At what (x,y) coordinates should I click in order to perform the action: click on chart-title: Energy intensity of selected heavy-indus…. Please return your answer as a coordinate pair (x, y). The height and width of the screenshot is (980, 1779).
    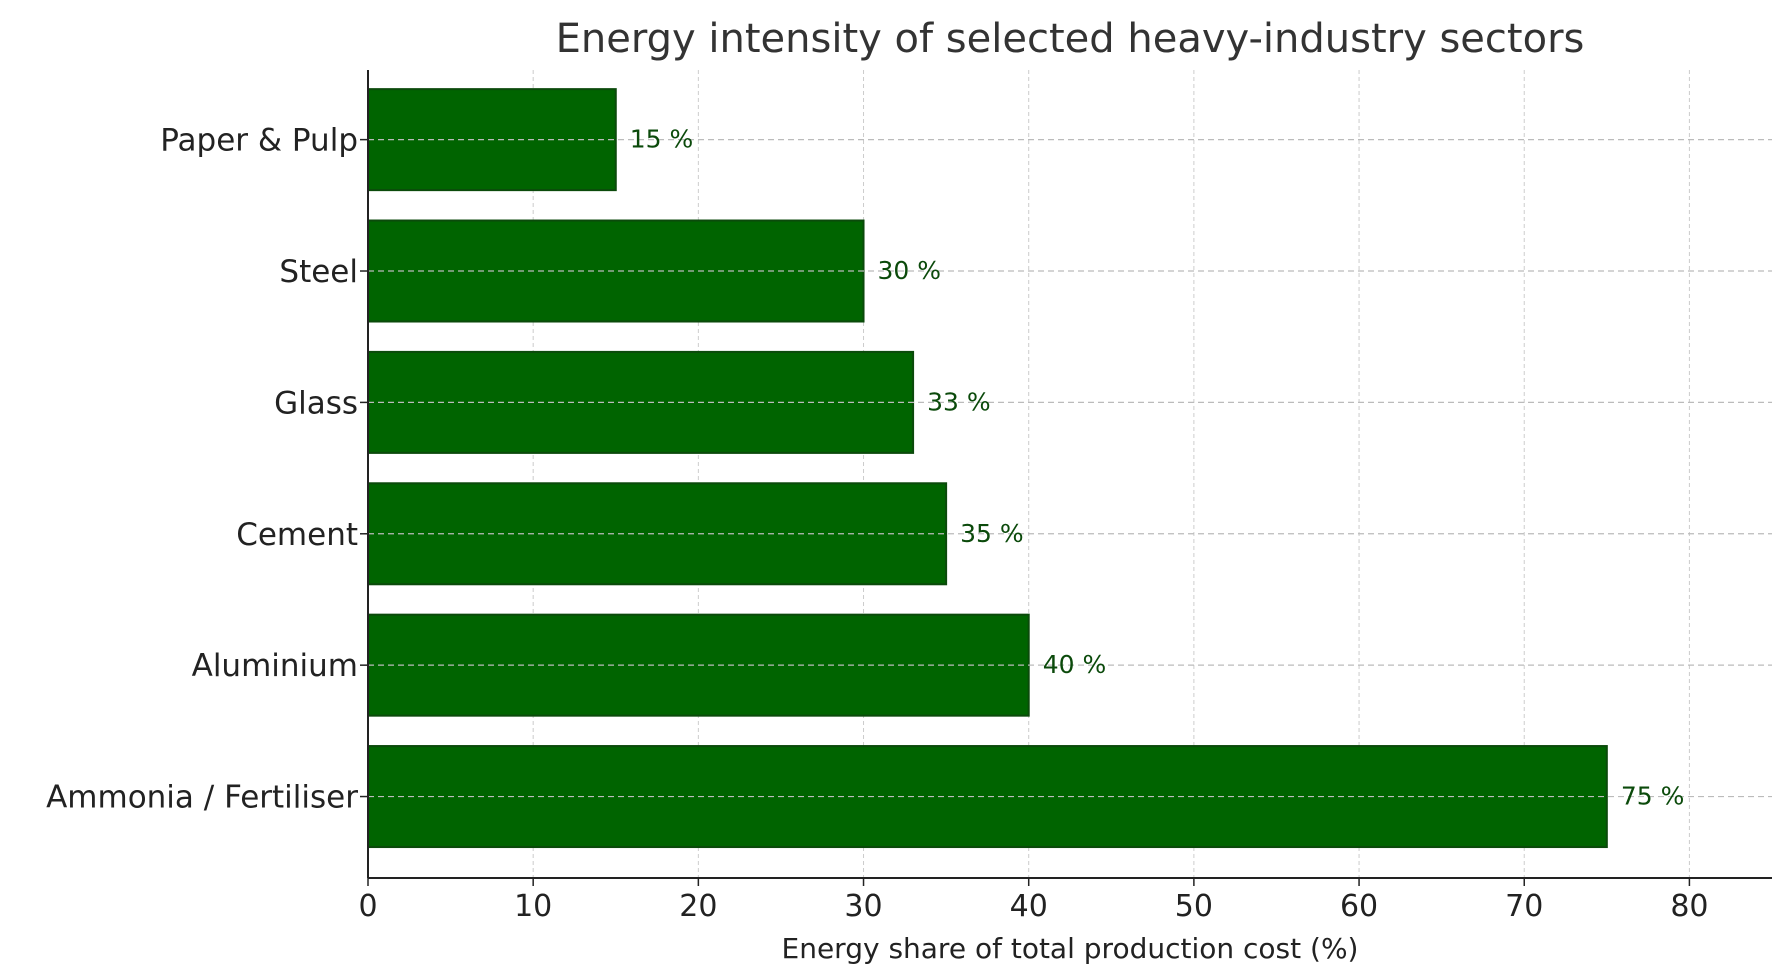
    Looking at the image, I should click on (1070, 39).